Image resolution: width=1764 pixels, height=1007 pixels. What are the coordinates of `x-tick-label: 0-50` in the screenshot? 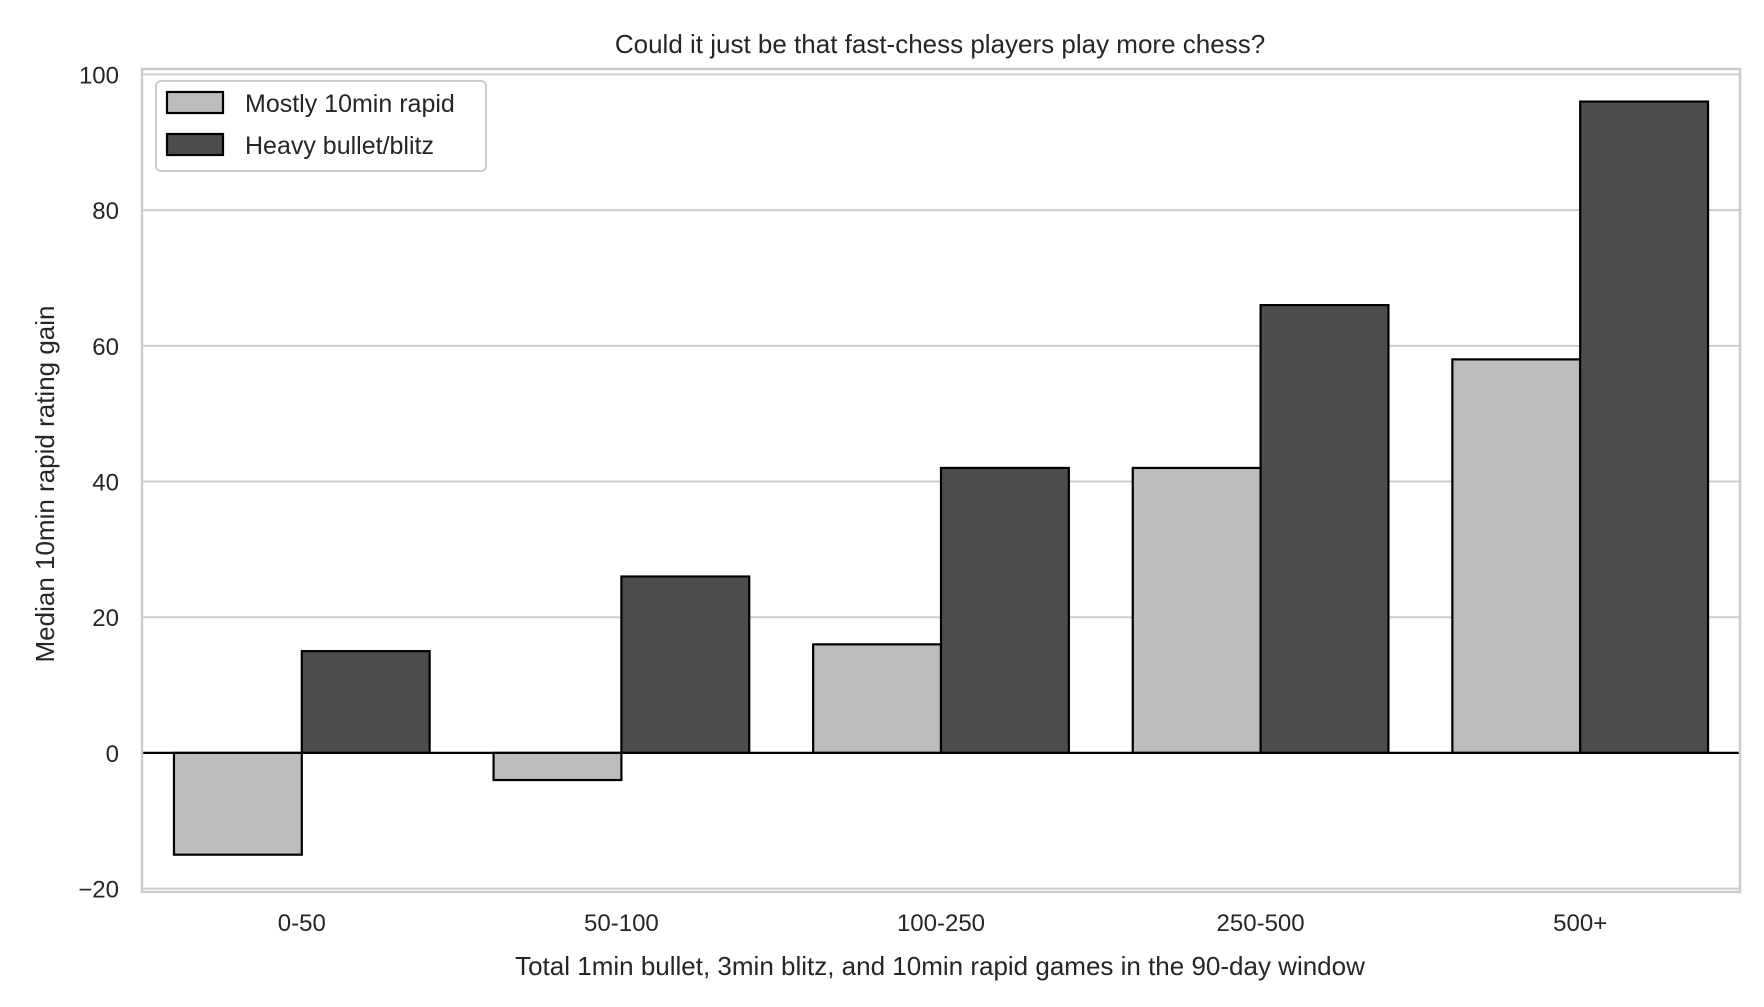 It's located at (302, 923).